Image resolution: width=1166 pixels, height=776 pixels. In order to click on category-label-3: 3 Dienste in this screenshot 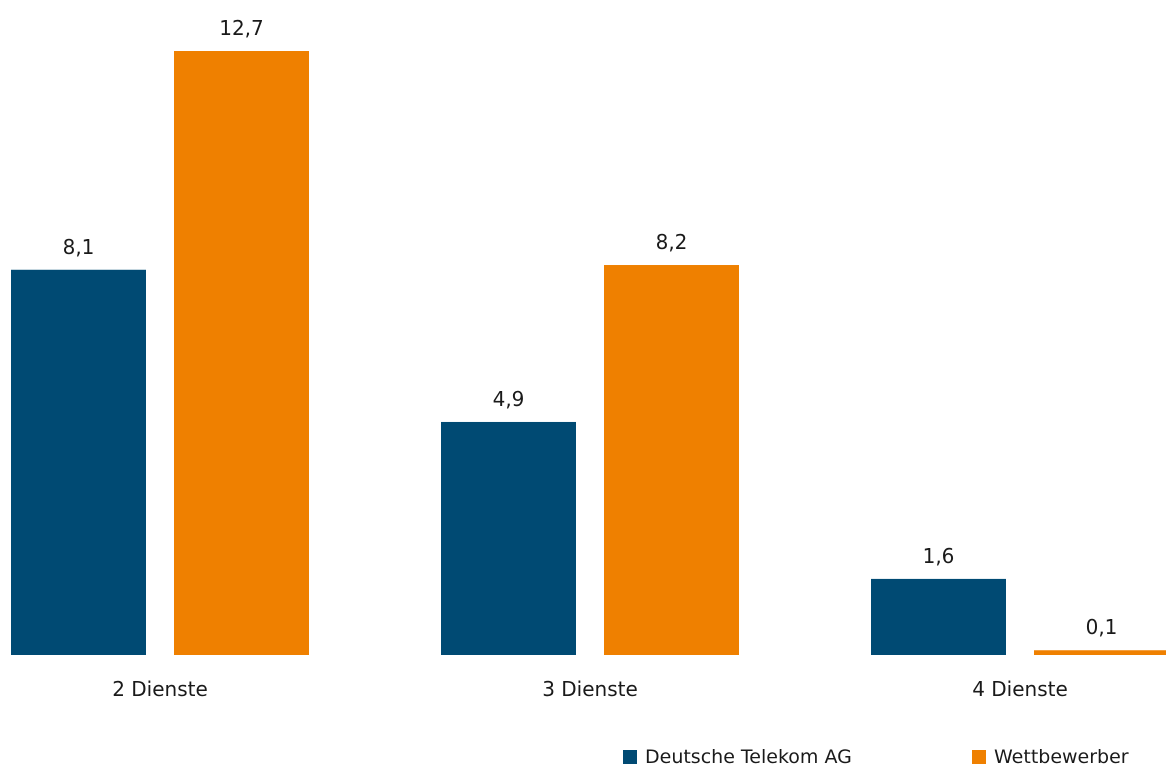, I will do `click(590, 689)`.